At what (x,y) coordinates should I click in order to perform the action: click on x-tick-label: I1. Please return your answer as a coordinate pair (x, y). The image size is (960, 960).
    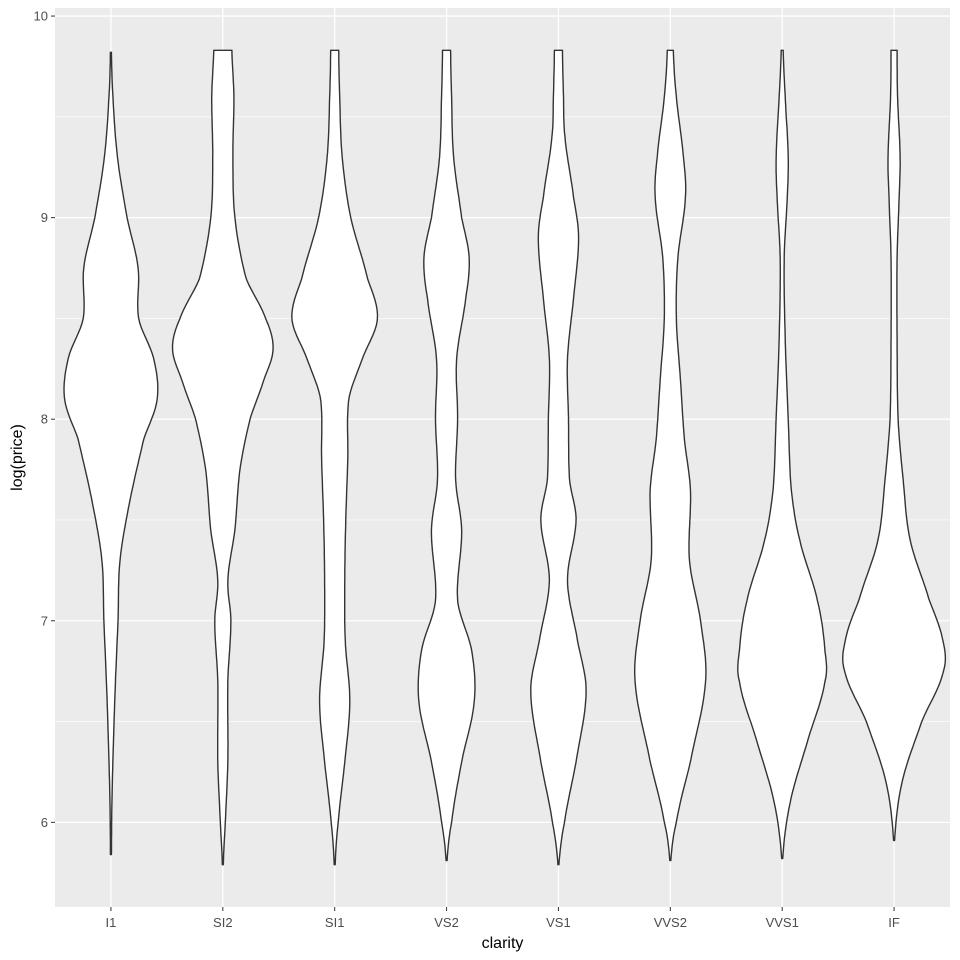
    Looking at the image, I should click on (111, 922).